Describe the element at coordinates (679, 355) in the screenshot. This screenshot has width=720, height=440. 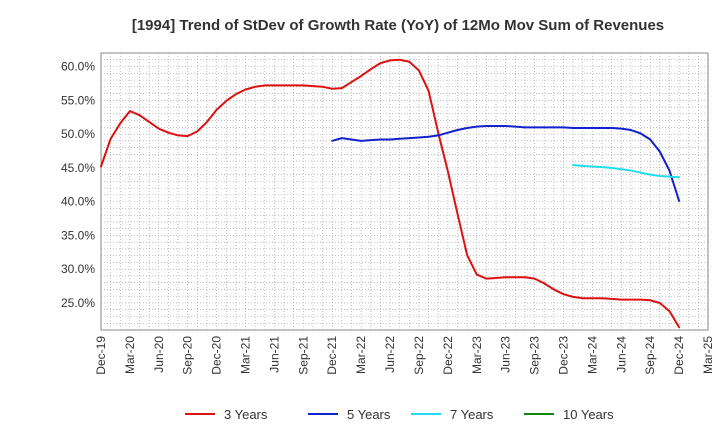
I see `x-tick-label: Dec-24` at that location.